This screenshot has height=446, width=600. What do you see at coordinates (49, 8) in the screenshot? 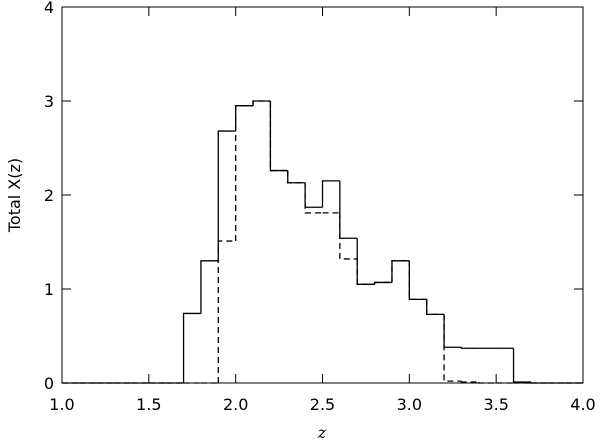
I see `y-tick-label: 4` at bounding box center [49, 8].